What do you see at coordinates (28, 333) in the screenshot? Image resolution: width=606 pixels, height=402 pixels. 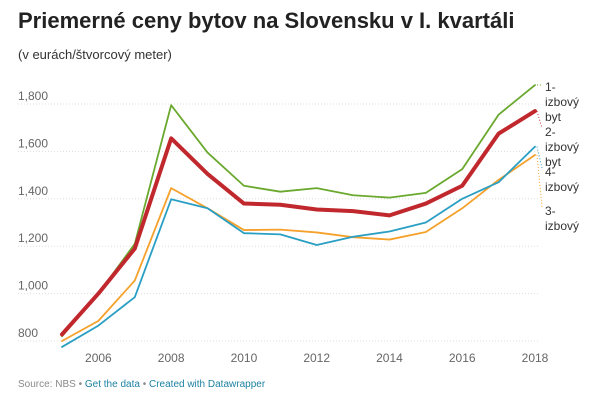 I see `y-tick-label: 800` at bounding box center [28, 333].